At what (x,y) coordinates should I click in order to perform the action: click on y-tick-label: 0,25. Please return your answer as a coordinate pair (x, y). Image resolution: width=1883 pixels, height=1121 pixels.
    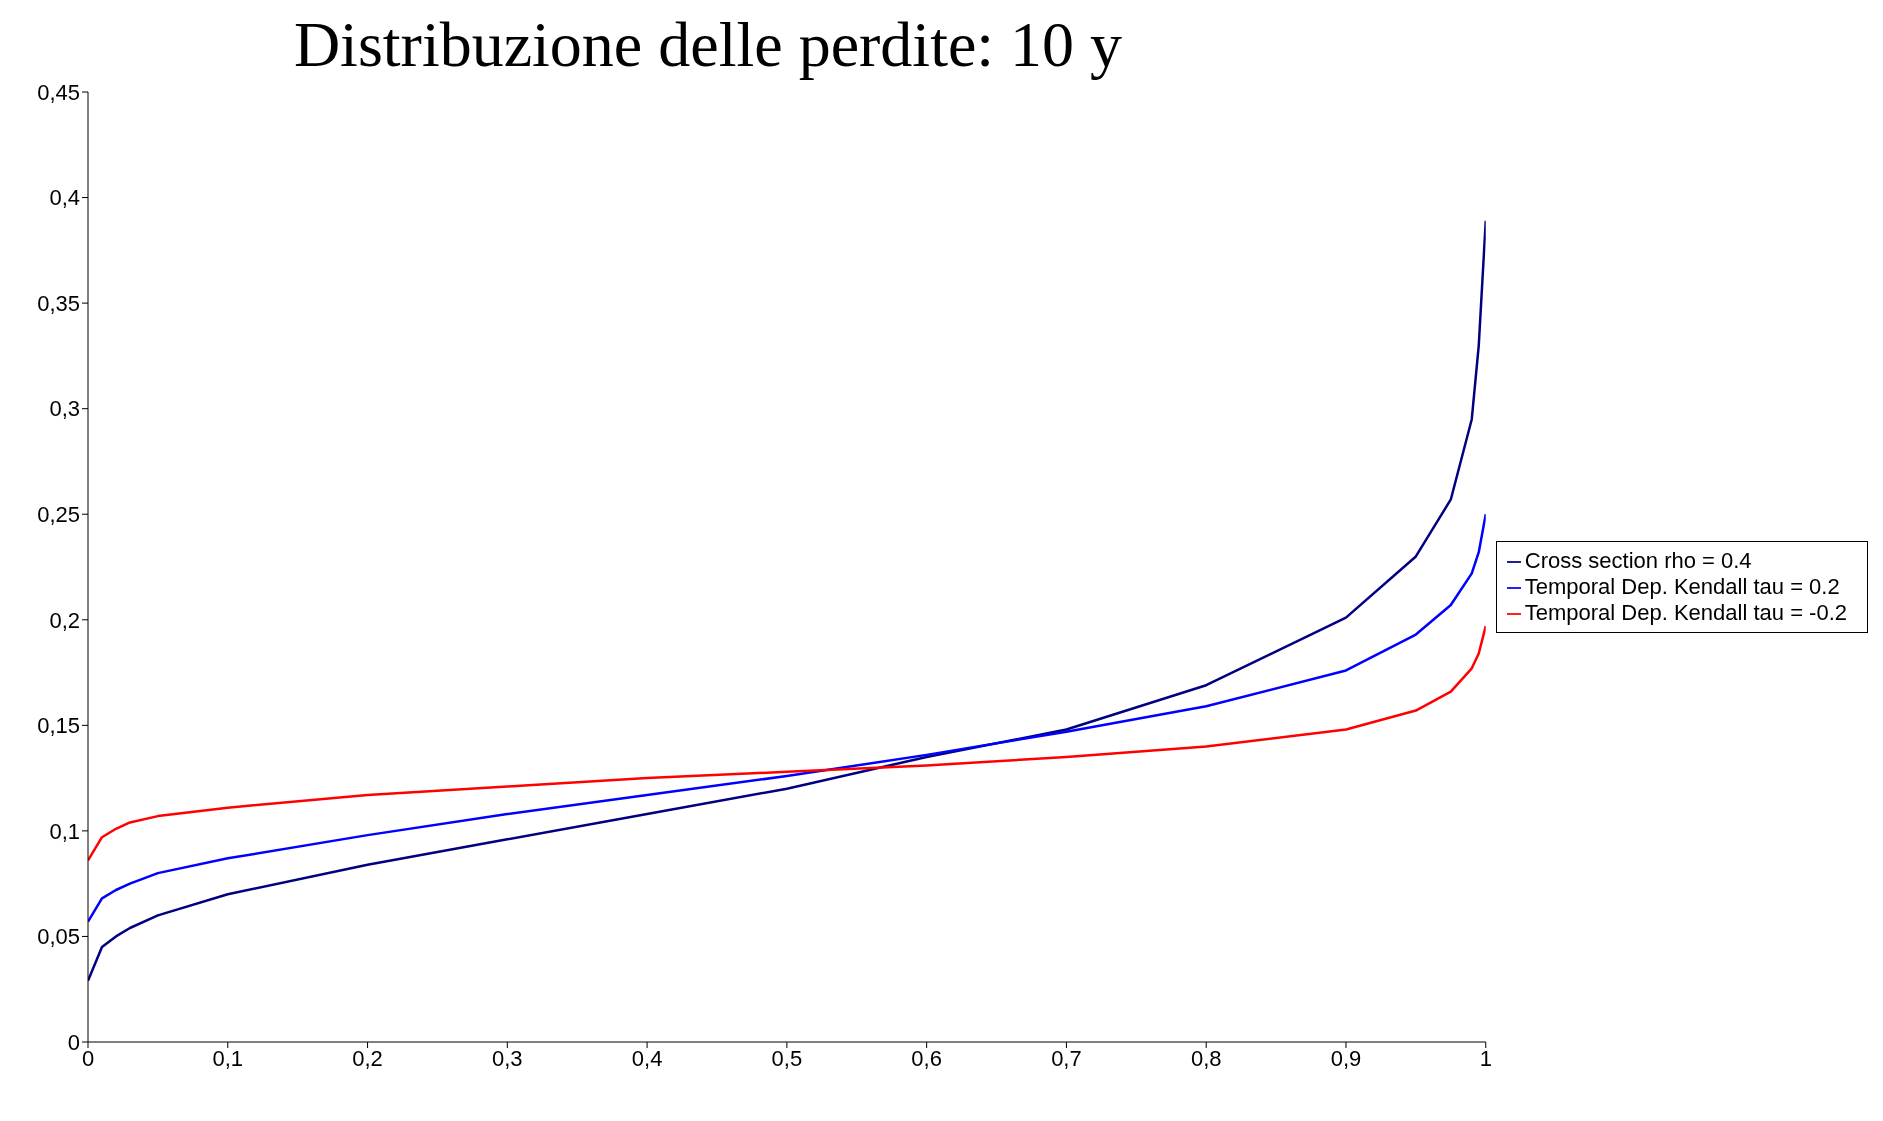
    Looking at the image, I should click on (58, 515).